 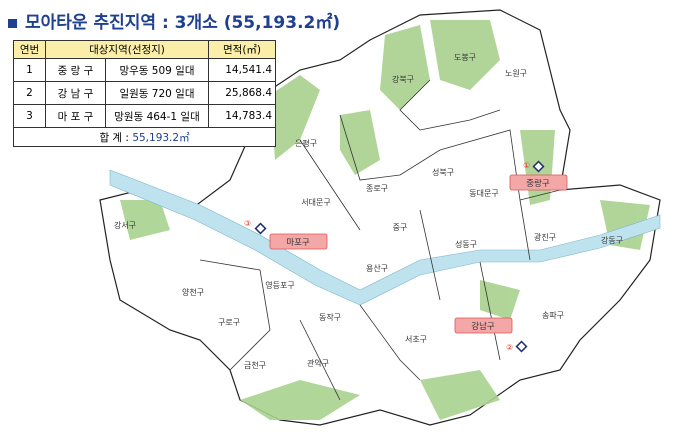 What do you see at coordinates (298, 243) in the screenshot?
I see `highlight-label: 마포구` at bounding box center [298, 243].